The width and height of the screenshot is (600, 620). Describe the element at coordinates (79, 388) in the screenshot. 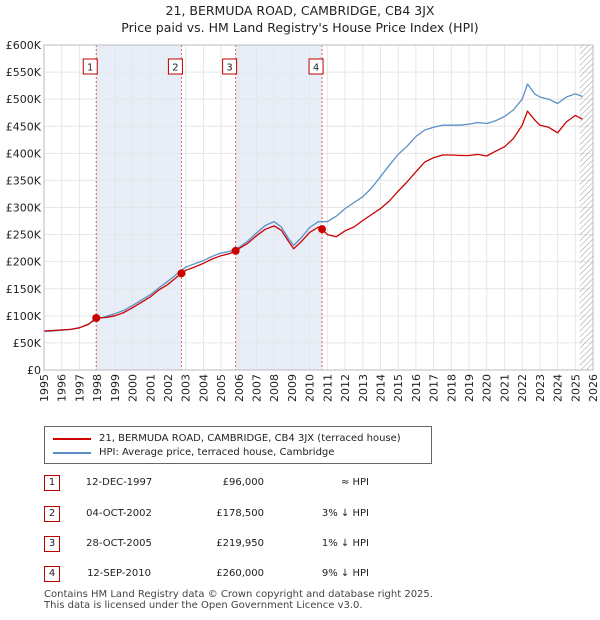

I see `x-tick-label: 1997` at that location.